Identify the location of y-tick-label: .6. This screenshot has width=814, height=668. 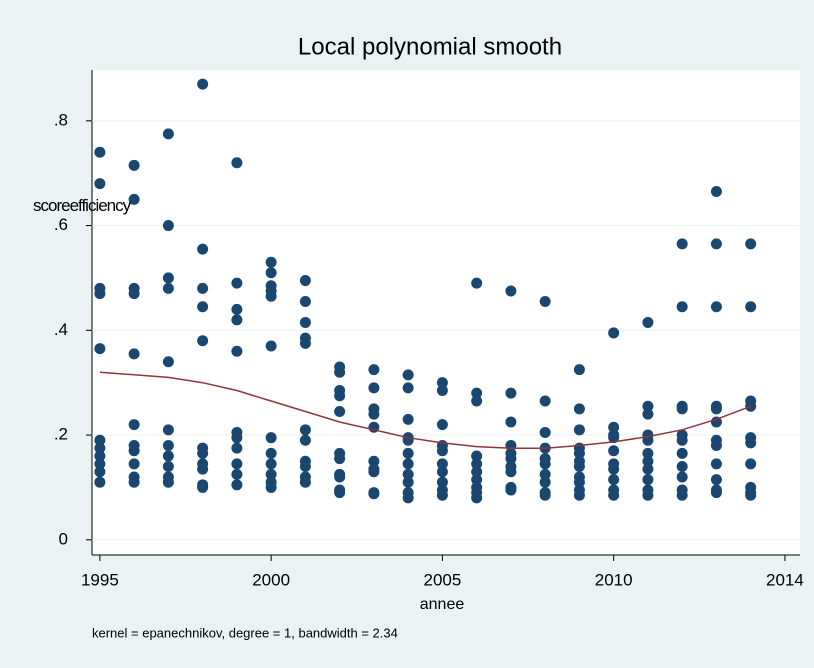
(61, 224).